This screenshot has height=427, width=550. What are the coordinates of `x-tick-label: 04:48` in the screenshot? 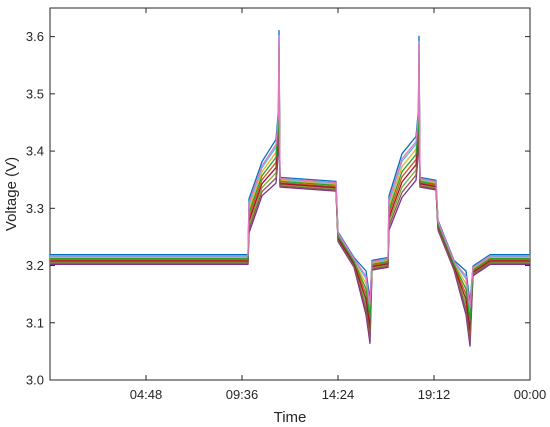 It's located at (146, 394).